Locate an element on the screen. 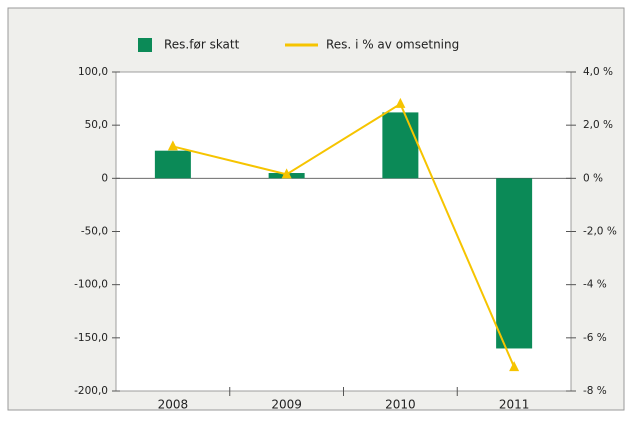  y2-tick-label: -4 % is located at coordinates (595, 285).